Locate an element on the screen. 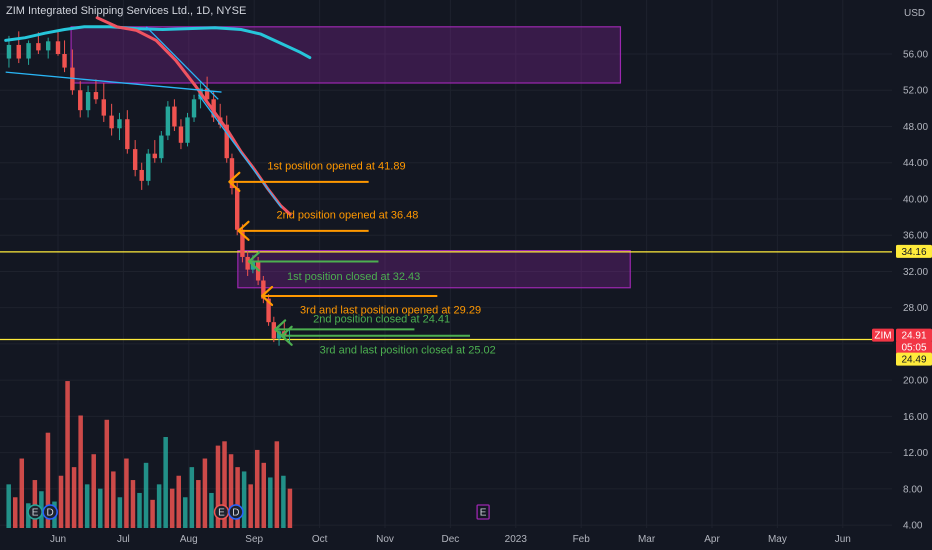  marker-label: E is located at coordinates (483, 513).